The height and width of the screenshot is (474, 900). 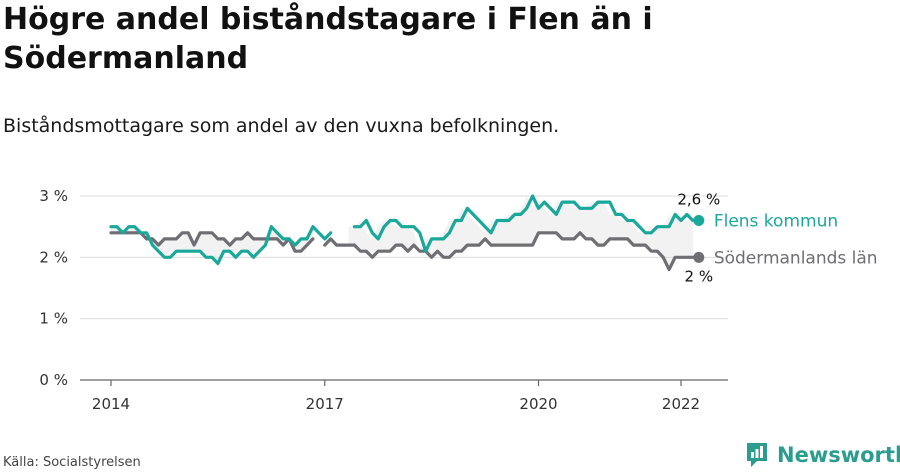 What do you see at coordinates (325, 404) in the screenshot?
I see `x-tick-label: 2017` at bounding box center [325, 404].